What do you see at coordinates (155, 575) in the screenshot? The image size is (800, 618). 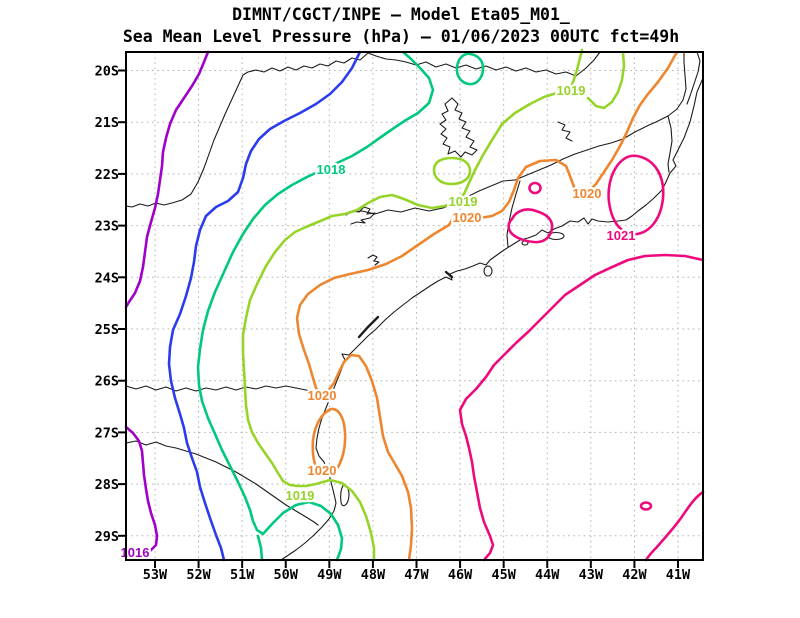 I see `lon-label: 53W` at bounding box center [155, 575].